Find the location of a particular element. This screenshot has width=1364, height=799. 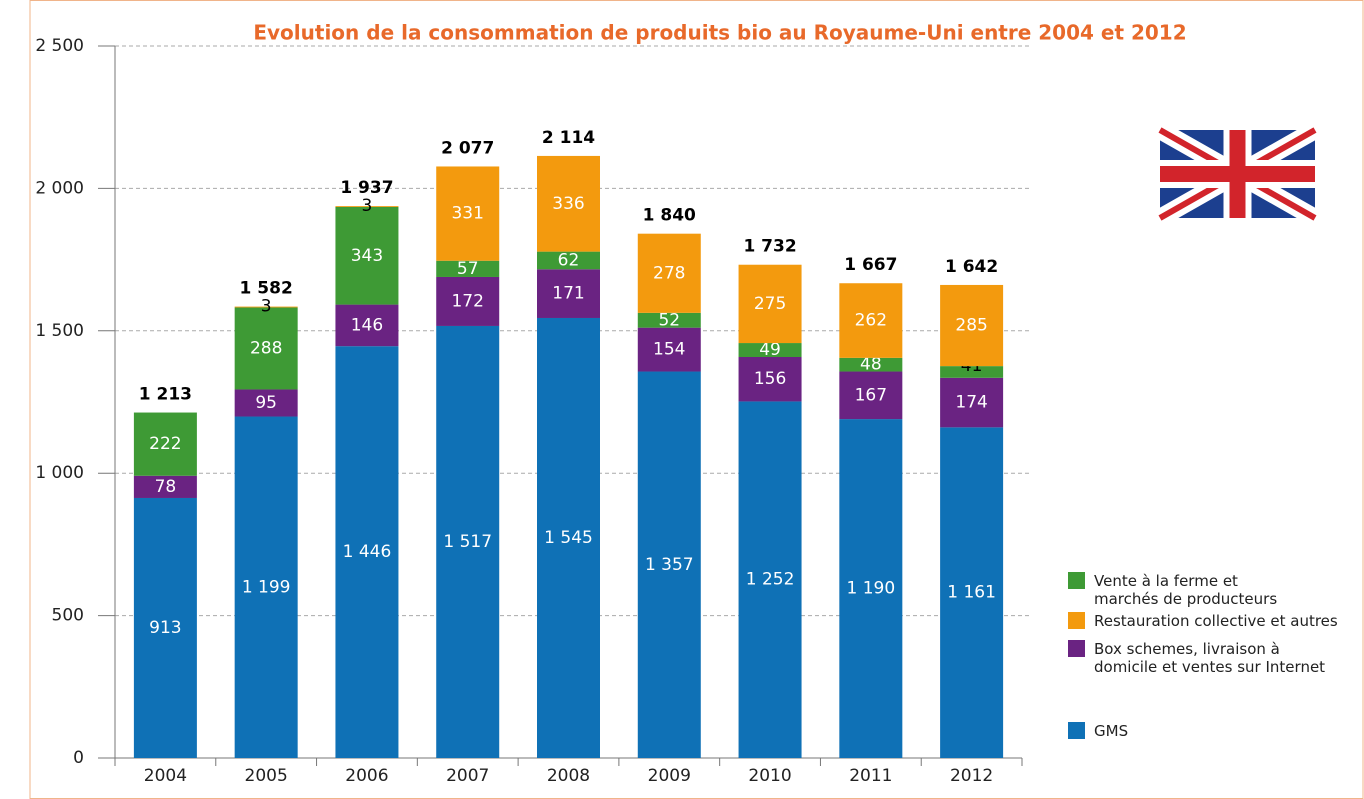

data-label: 331 is located at coordinates (467, 214).